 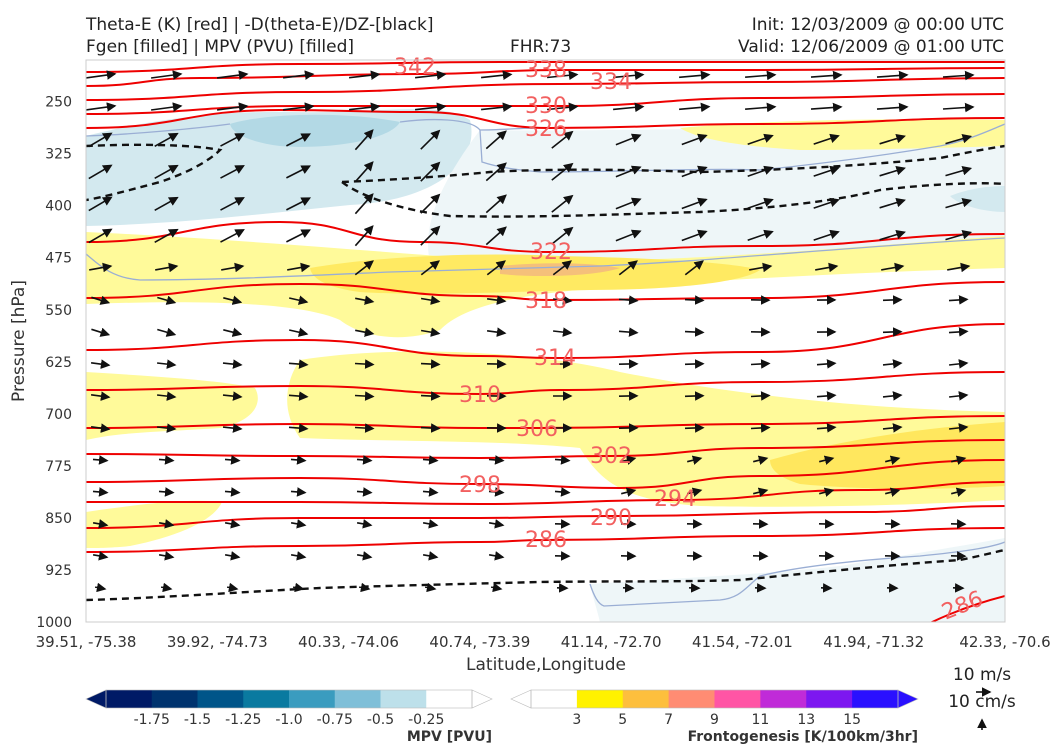 What do you see at coordinates (19, 341) in the screenshot?
I see `y-axis-label: Pressure [hPa]` at bounding box center [19, 341].